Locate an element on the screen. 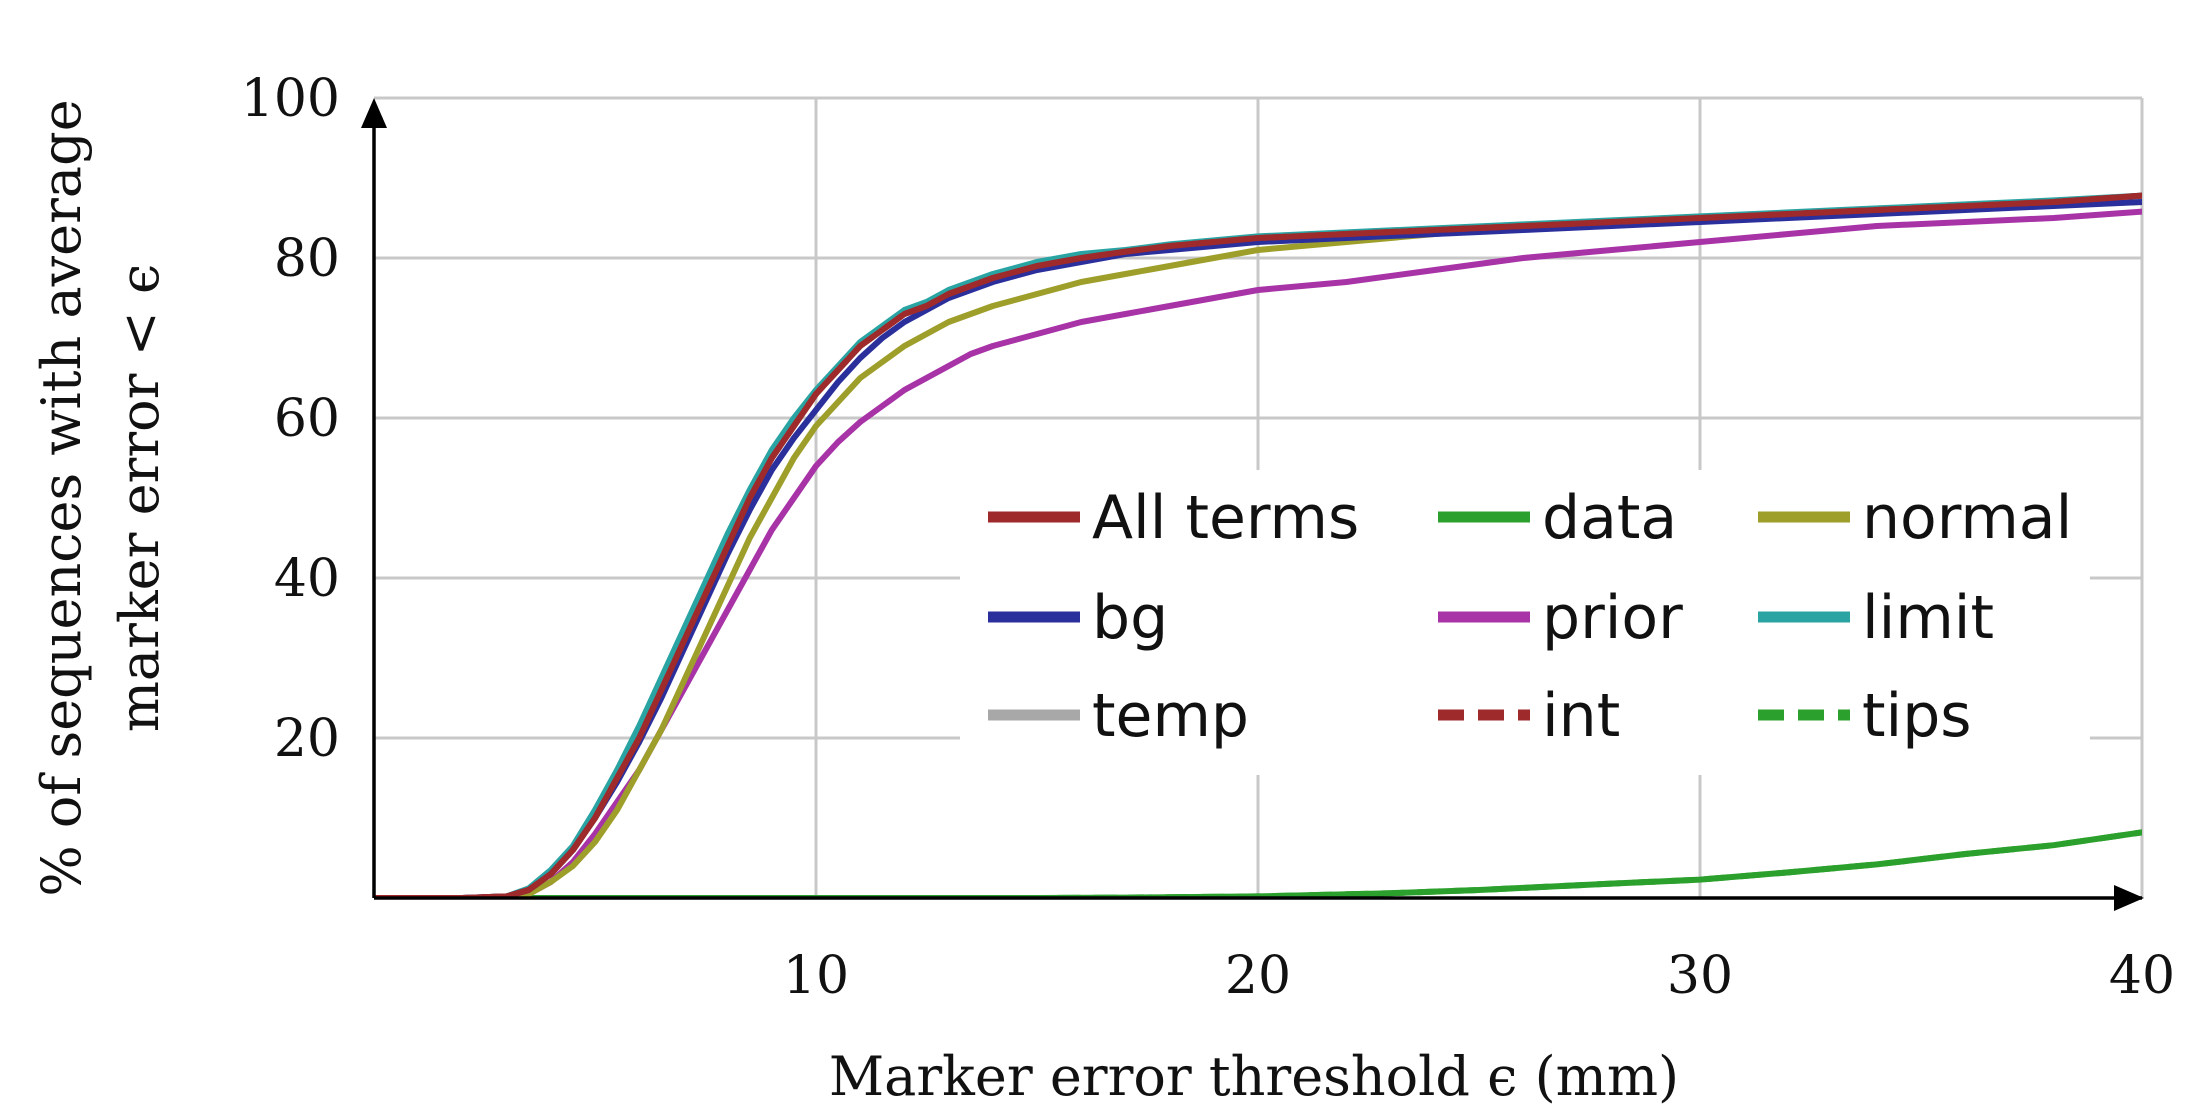 The height and width of the screenshot is (1116, 2198). y-axis-title-line-2: marker error < ϵ is located at coordinates (139, 498).